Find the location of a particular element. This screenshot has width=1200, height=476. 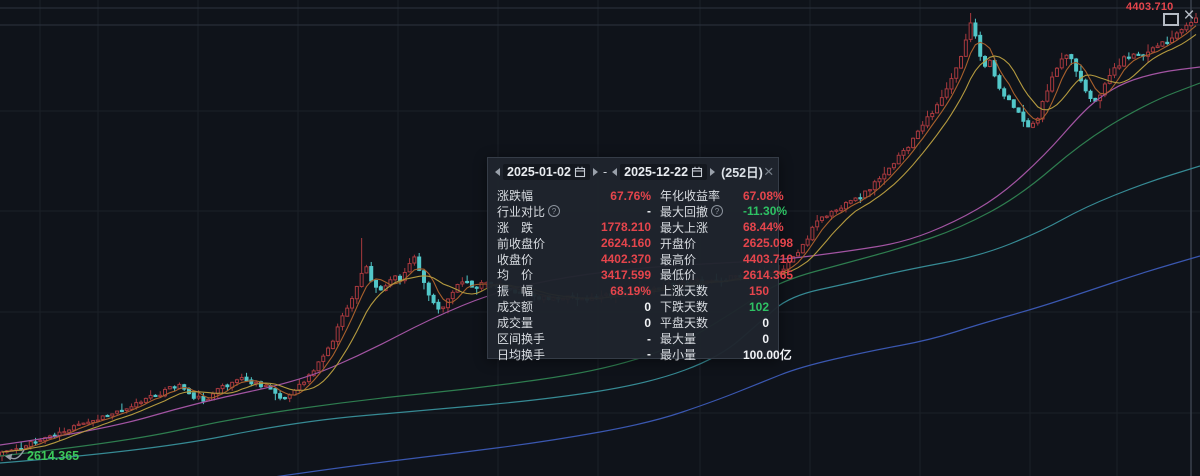

stat-value: 100.00亿 is located at coordinates (767, 354).